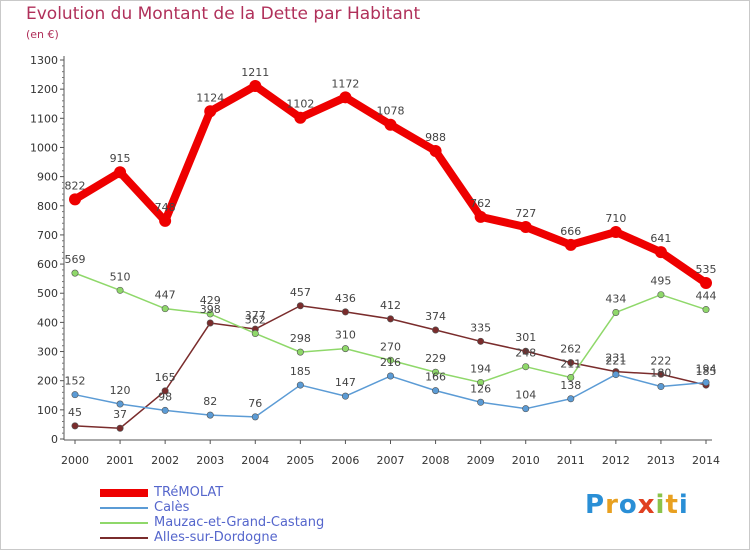 Image resolution: width=750 pixels, height=550 pixels. Describe the element at coordinates (300, 460) in the screenshot. I see `x-tick-label: 2005` at that location.